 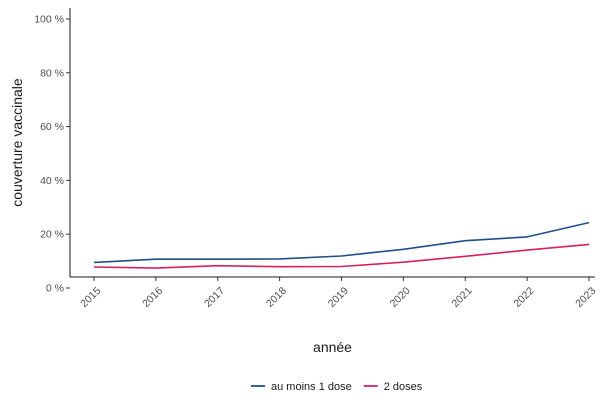 What do you see at coordinates (49, 20) in the screenshot?
I see `y-tick-label: 100 %` at bounding box center [49, 20].